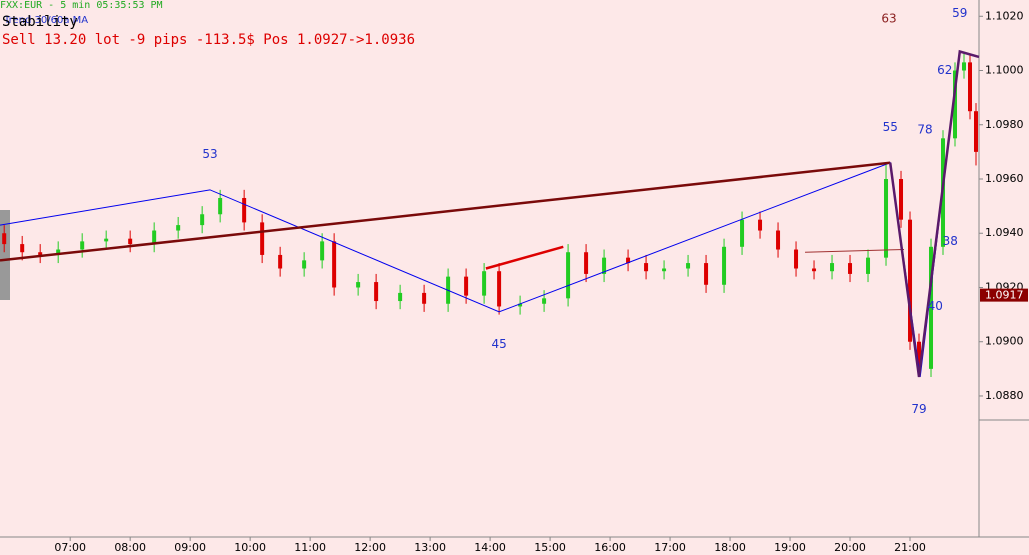 The image size is (1029, 555). I want to click on x-tick-label: 09:00, so click(190, 547).